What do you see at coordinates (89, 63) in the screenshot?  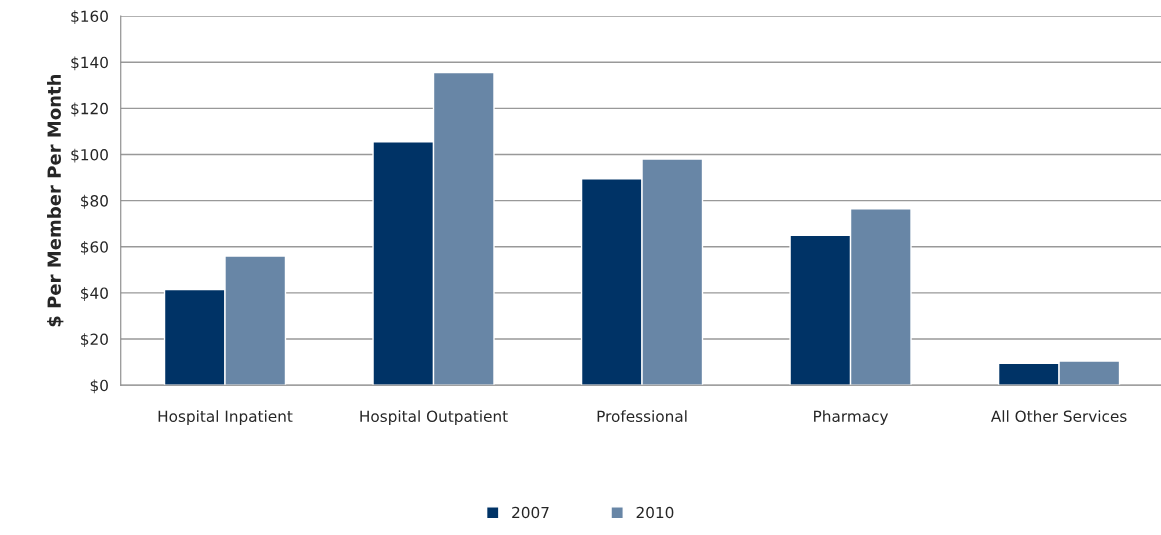 I see `y-tick-label: $140` at bounding box center [89, 63].